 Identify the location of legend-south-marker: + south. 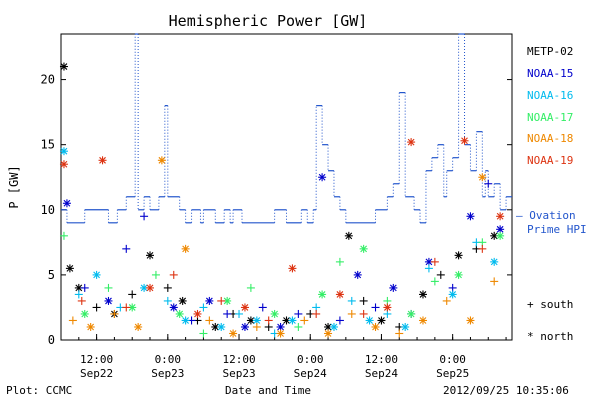
(550, 304).